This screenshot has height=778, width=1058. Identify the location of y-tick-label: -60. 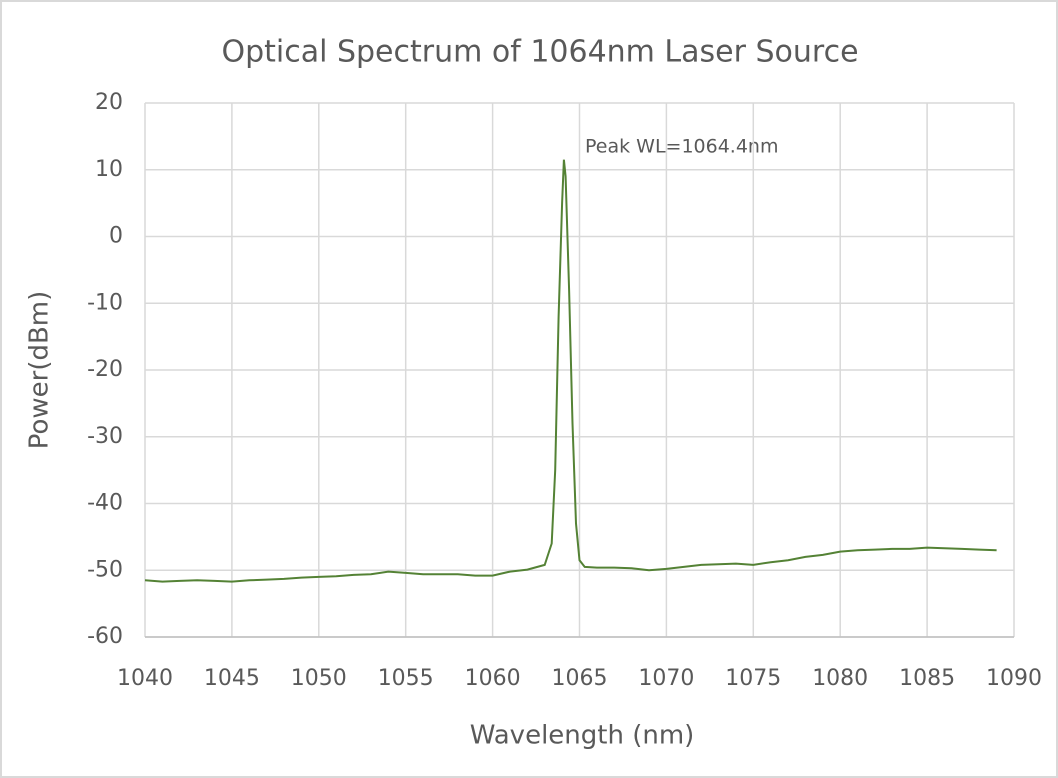
(105, 636).